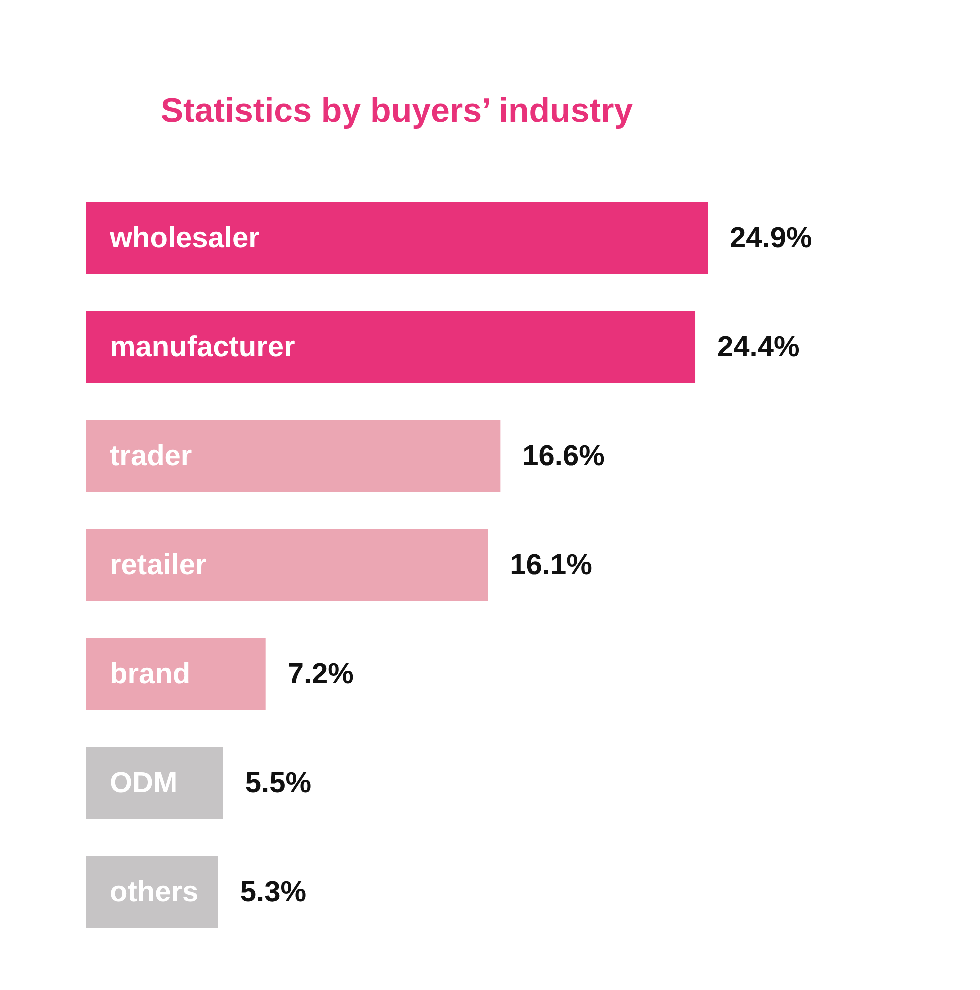  What do you see at coordinates (397, 111) in the screenshot?
I see `chart-title: Statistics by buyers’ industry` at bounding box center [397, 111].